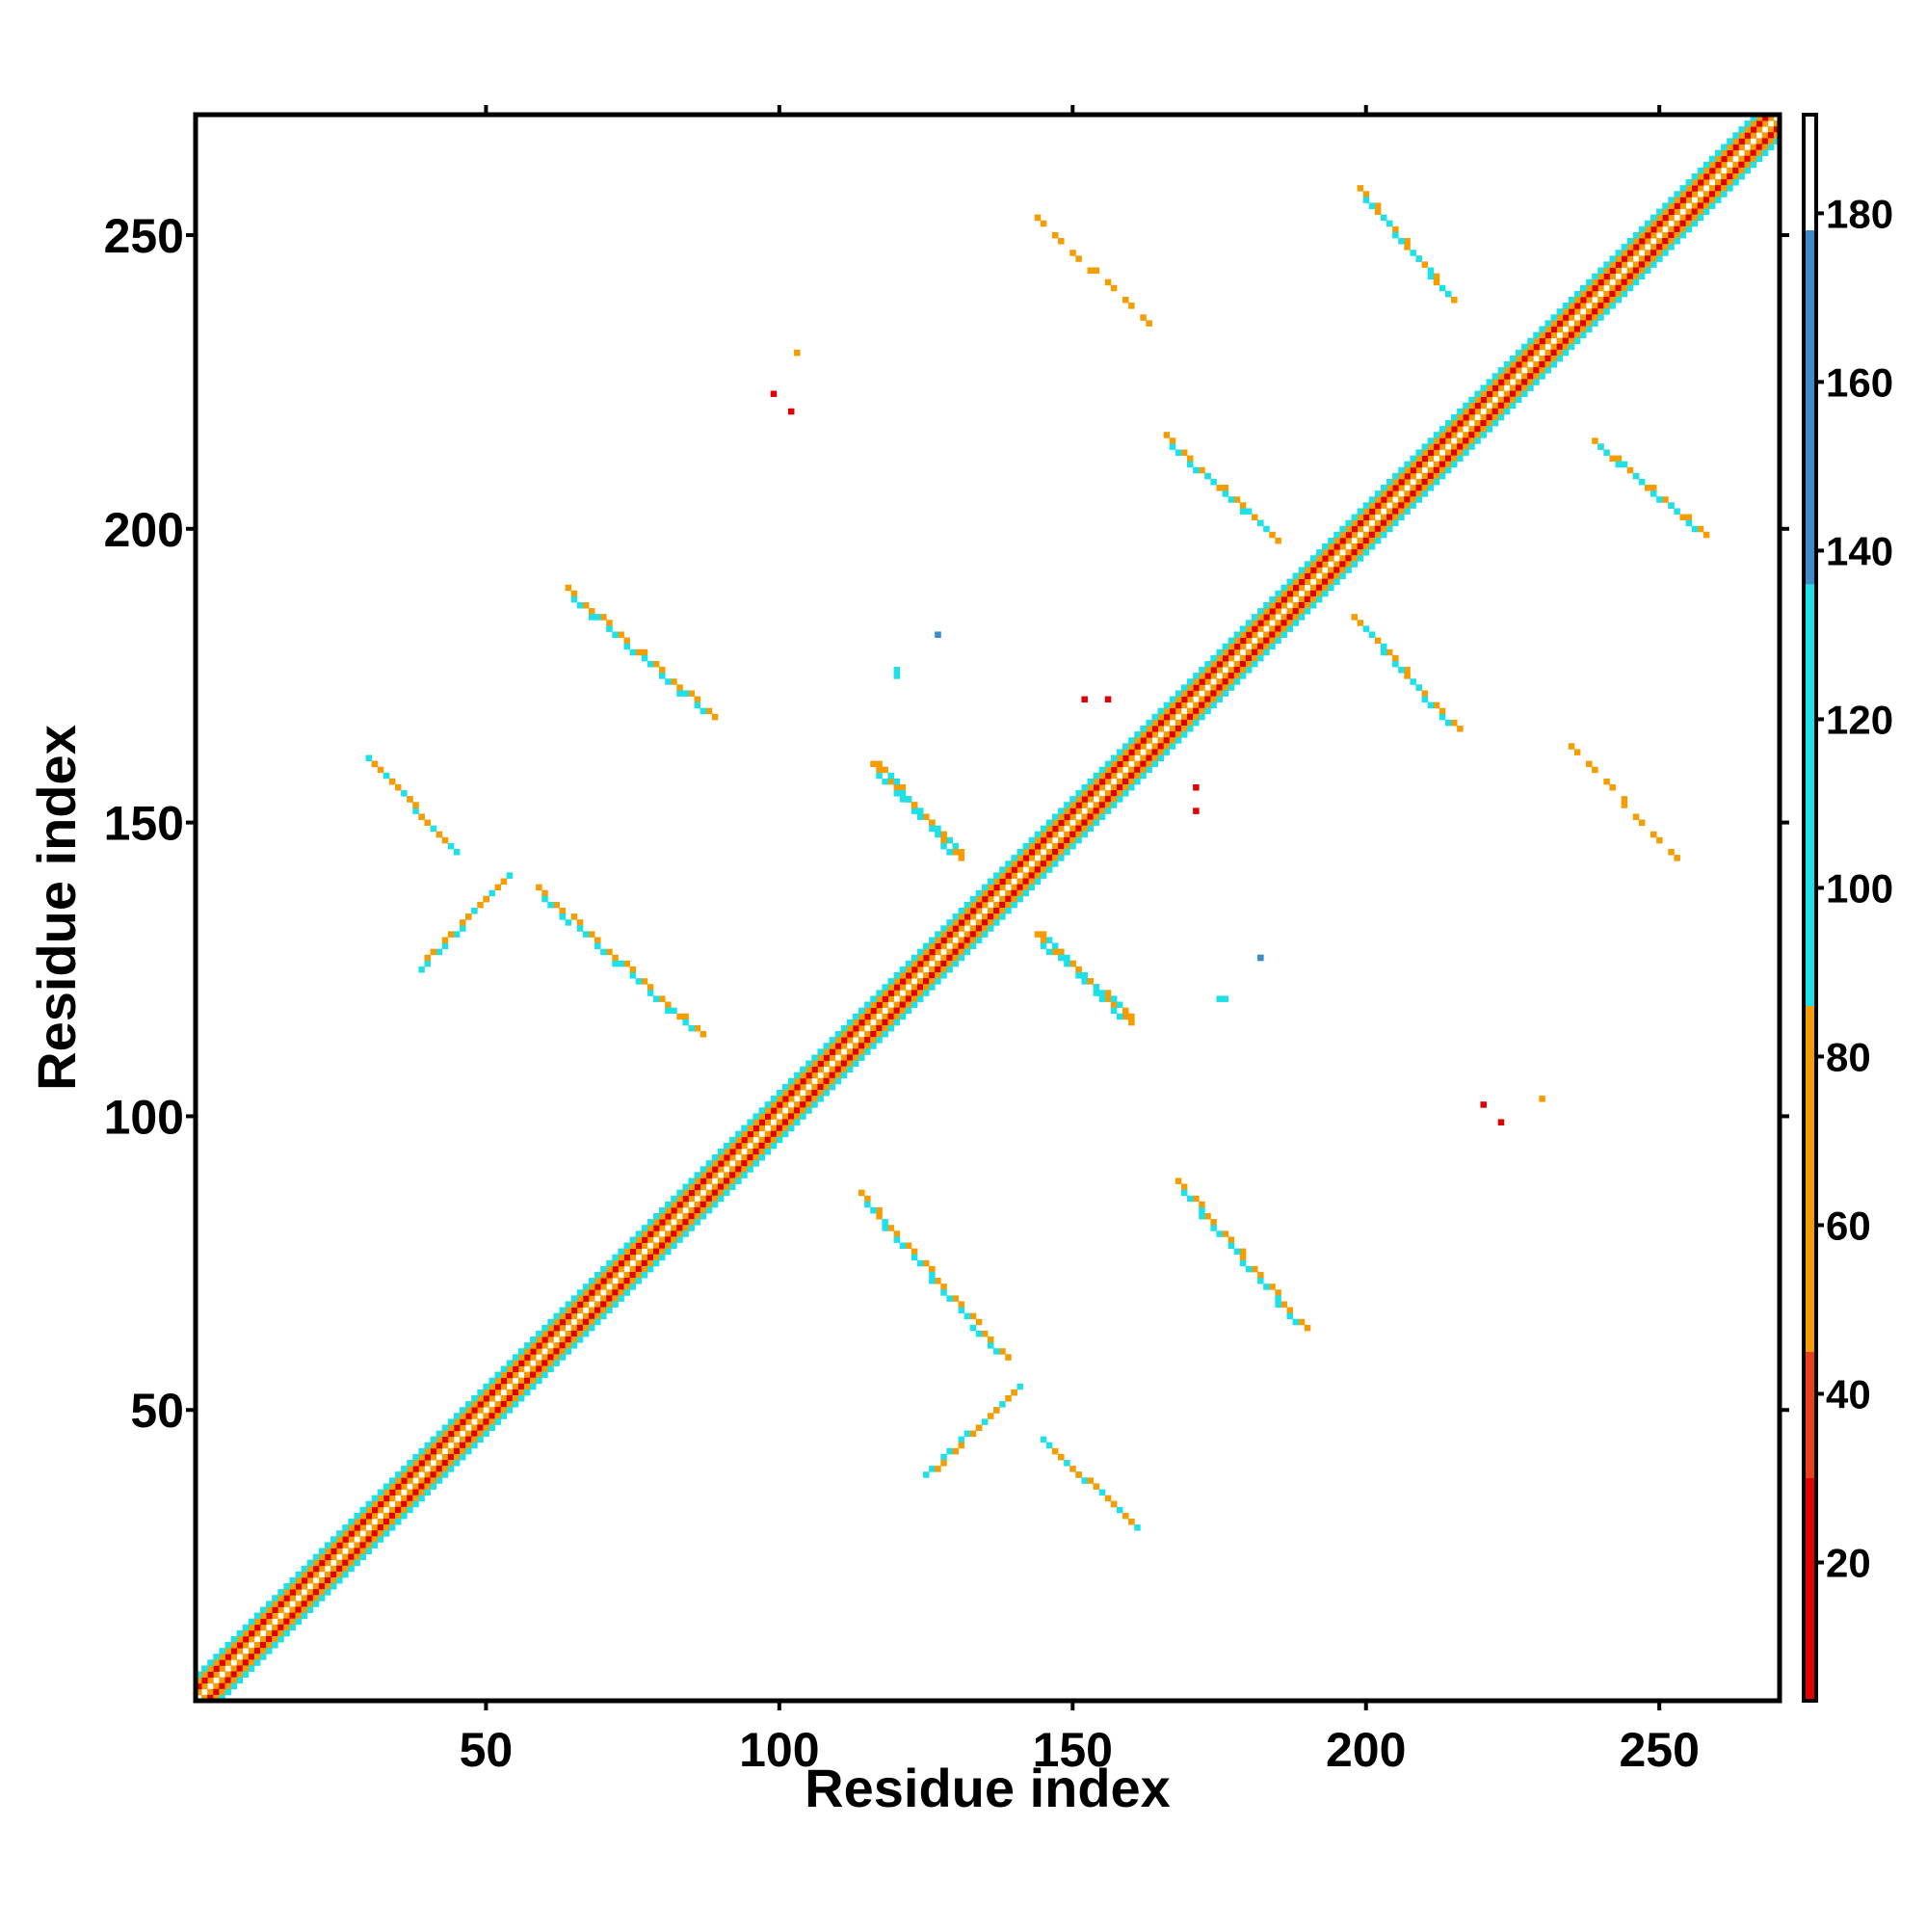  What do you see at coordinates (1810, 407) in the screenshot?
I see `colorbar-segment` at bounding box center [1810, 407].